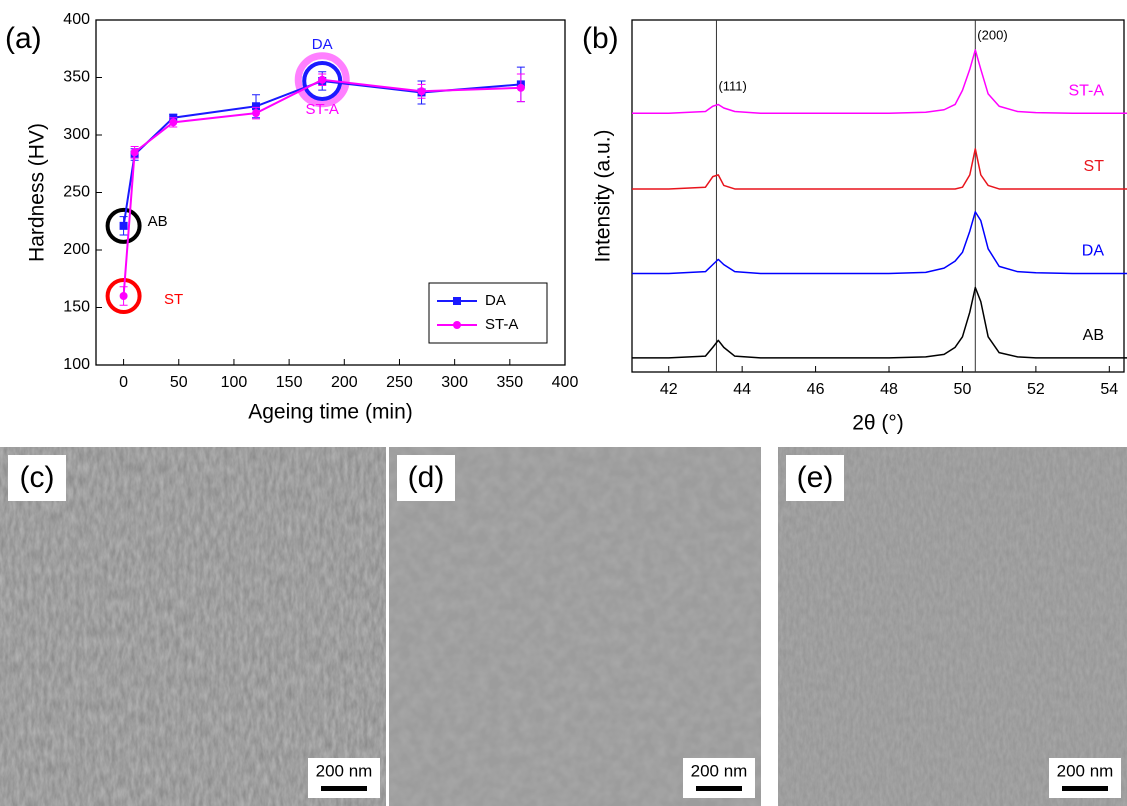 The height and width of the screenshot is (806, 1127). What do you see at coordinates (76, 192) in the screenshot?
I see `y-tick-label: 250` at bounding box center [76, 192].